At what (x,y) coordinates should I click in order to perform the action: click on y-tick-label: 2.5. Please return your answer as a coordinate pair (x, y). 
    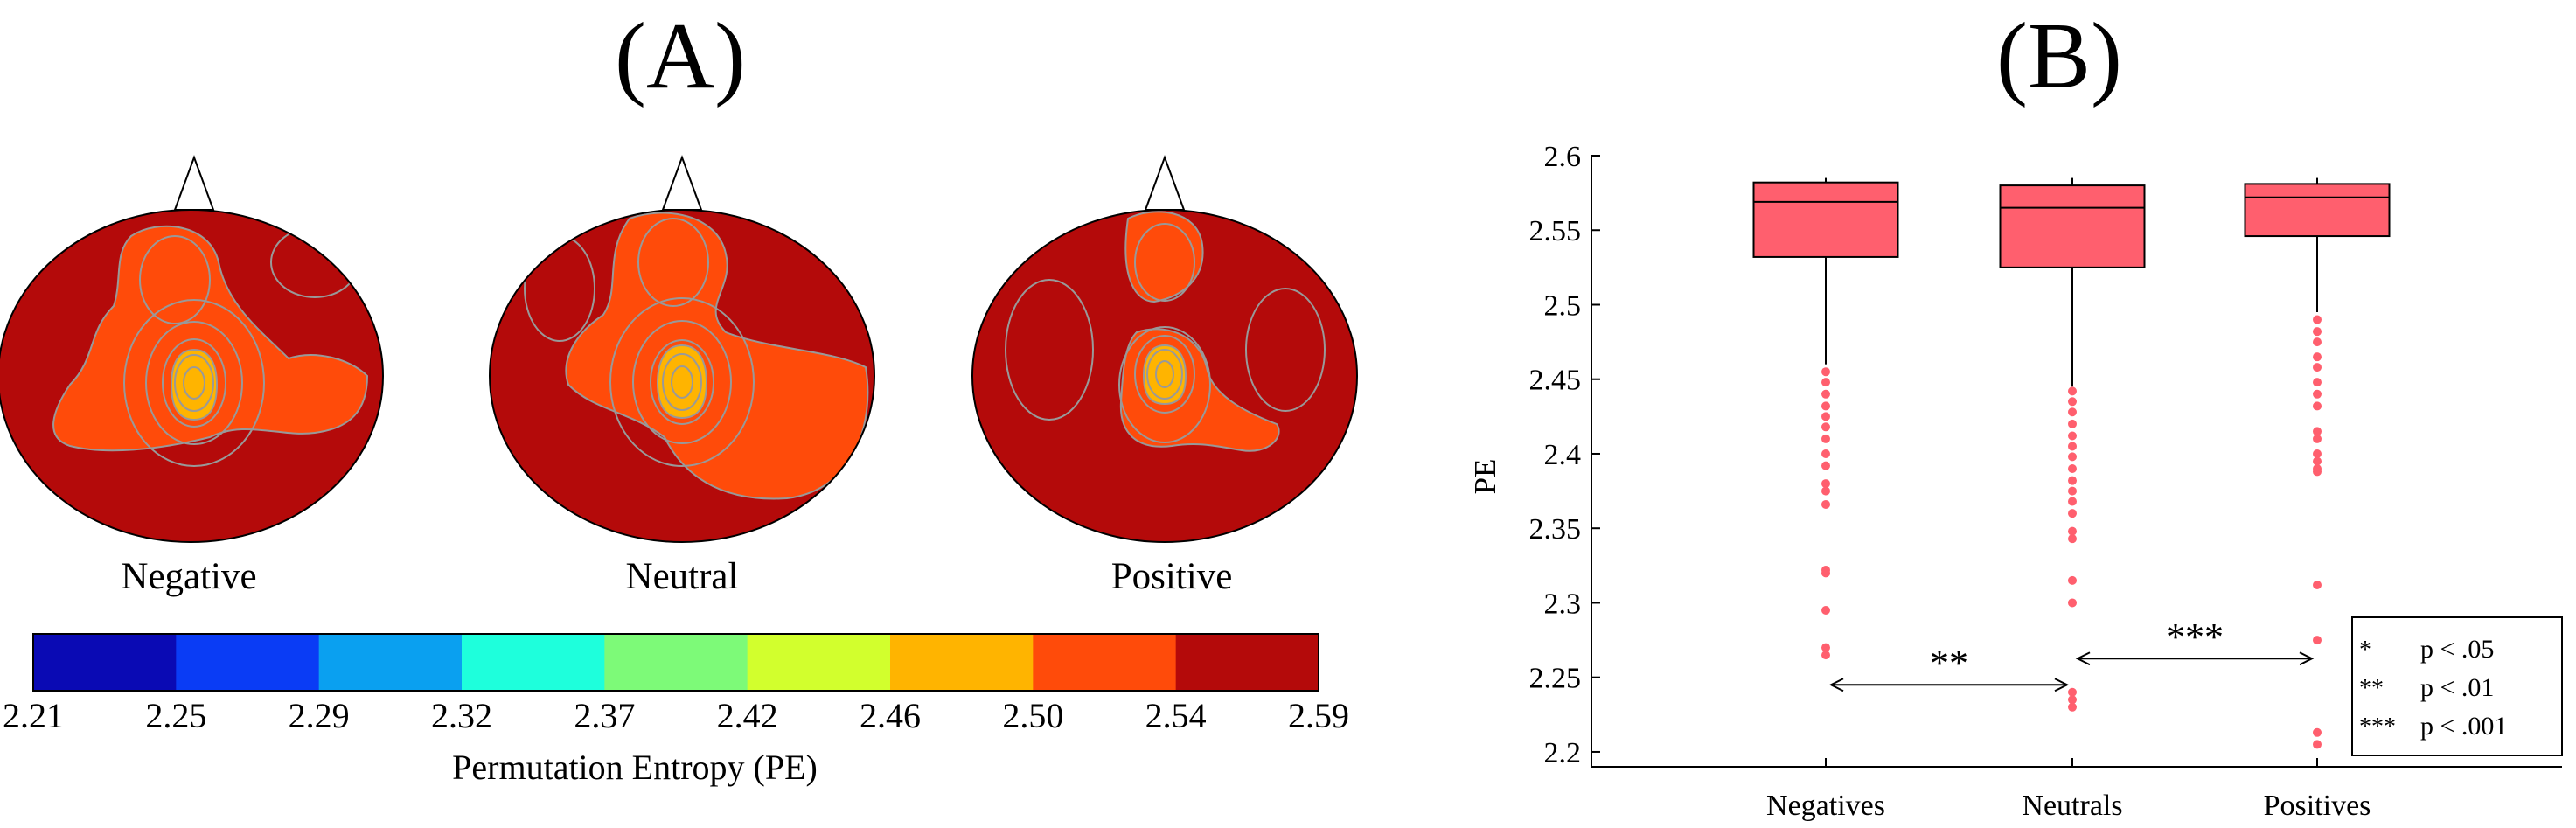
    Looking at the image, I should click on (1563, 305).